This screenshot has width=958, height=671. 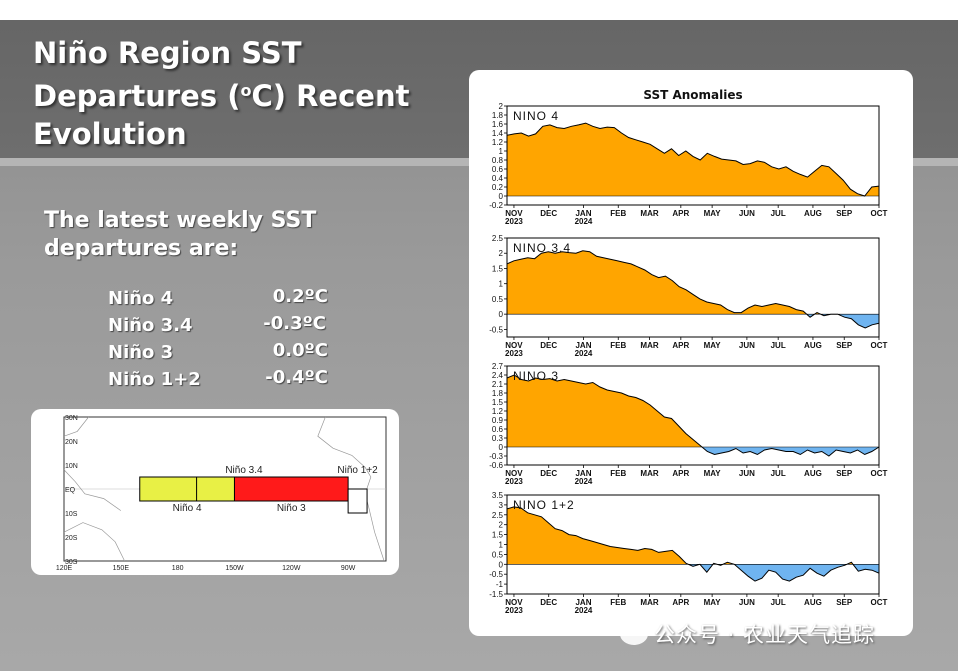 I want to click on slide-title-degree: o, so click(x=246, y=90).